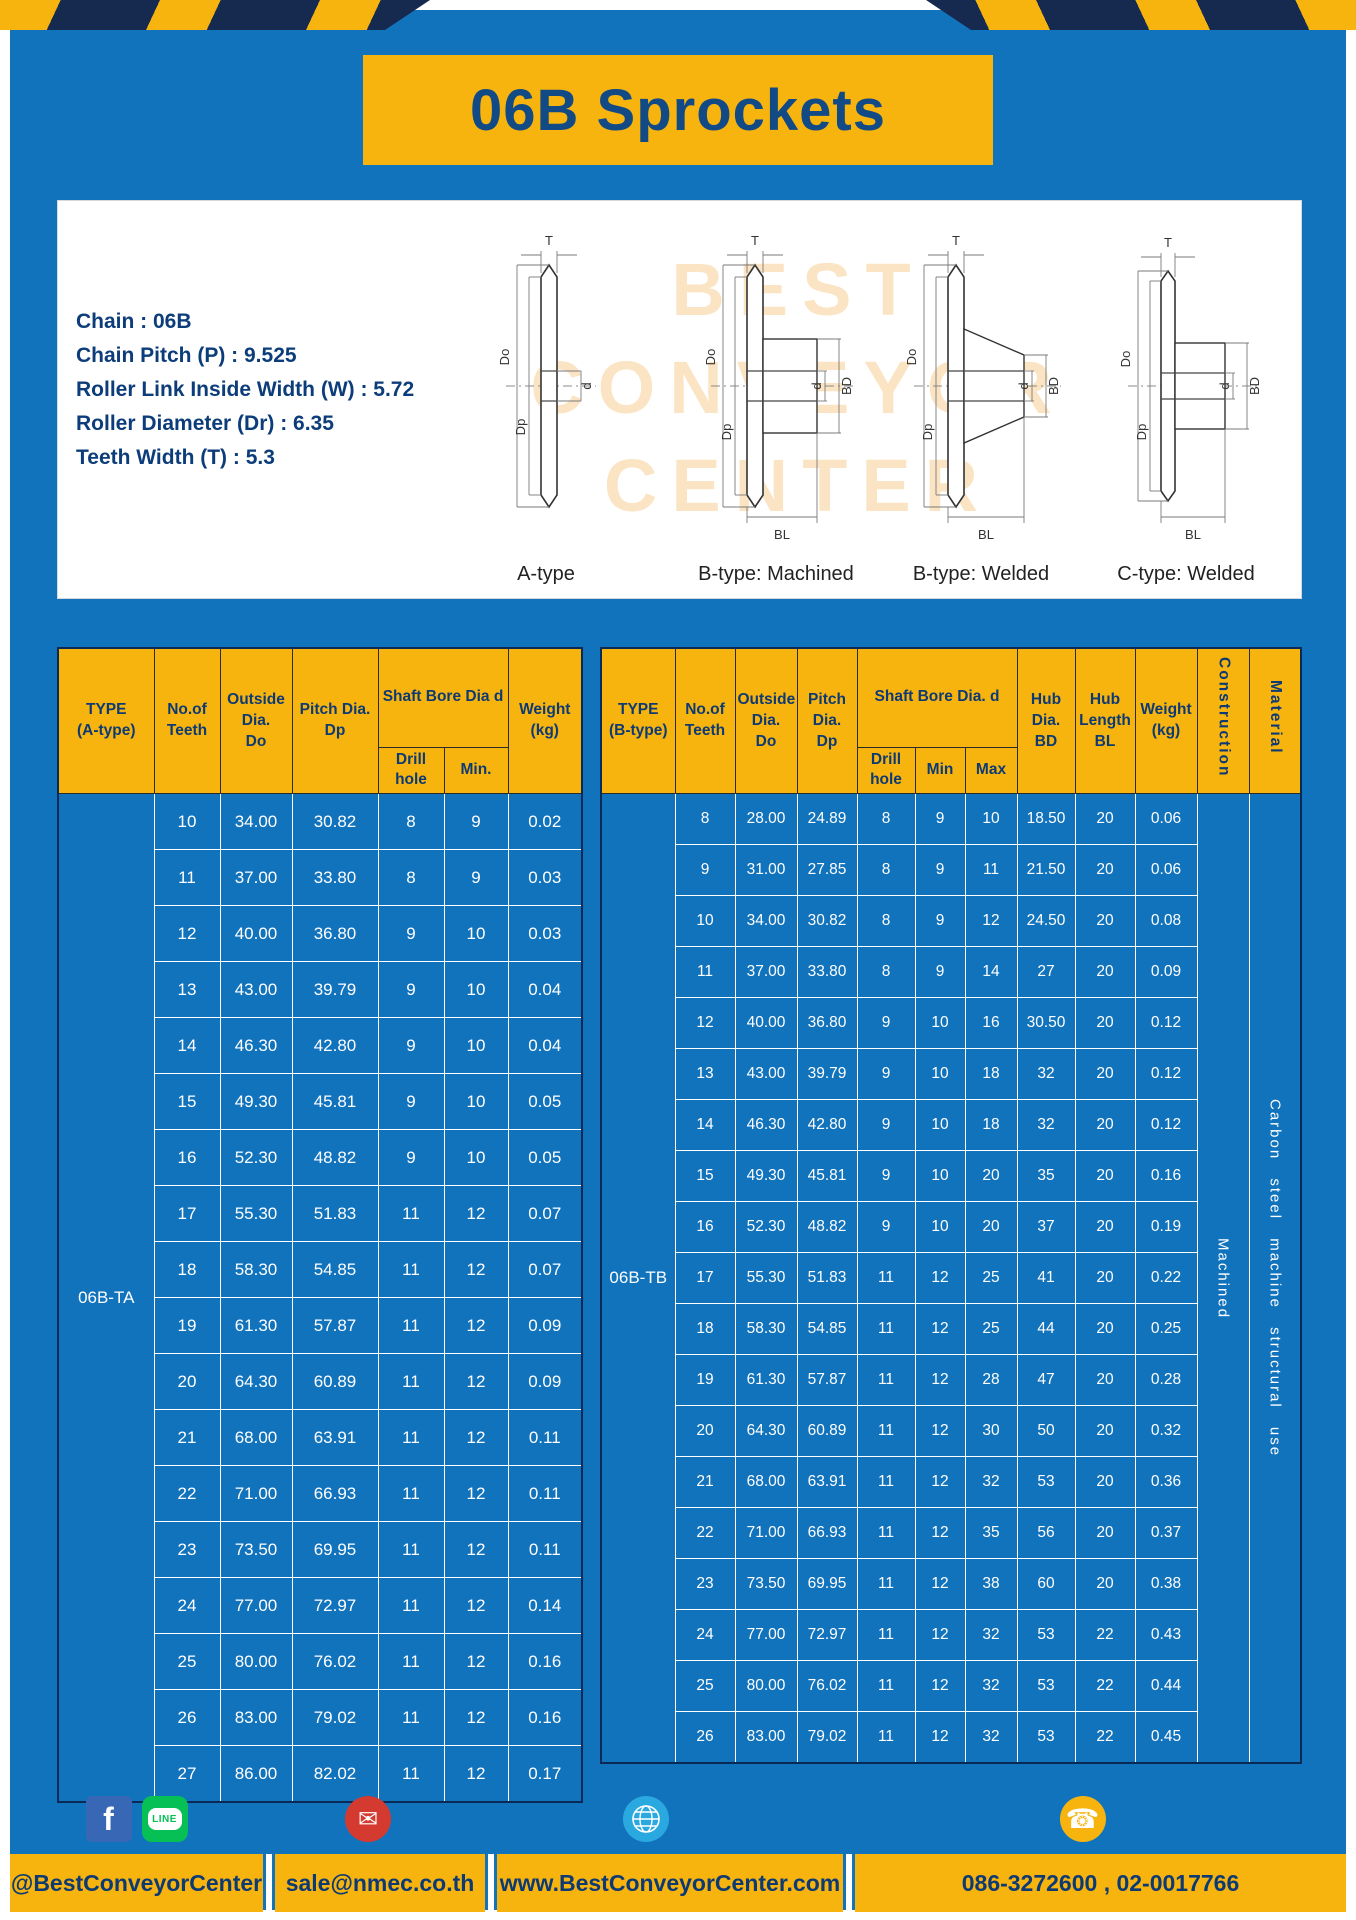 Image resolution: width=1356 pixels, height=1920 pixels. Describe the element at coordinates (1166, 1125) in the screenshot. I see `table-cell: 0.12` at that location.